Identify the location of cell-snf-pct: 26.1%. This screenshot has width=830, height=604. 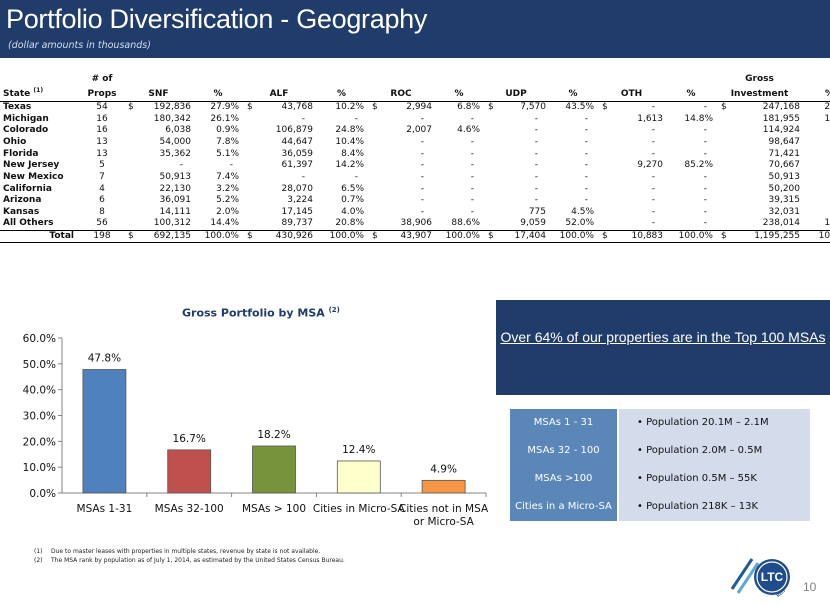
(218, 119).